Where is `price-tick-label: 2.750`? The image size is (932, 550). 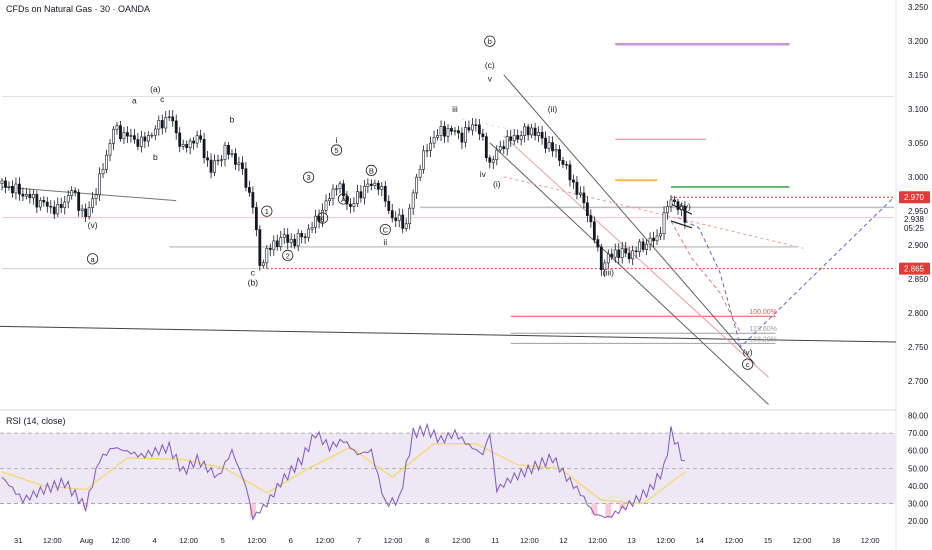 price-tick-label: 2.750 is located at coordinates (918, 347).